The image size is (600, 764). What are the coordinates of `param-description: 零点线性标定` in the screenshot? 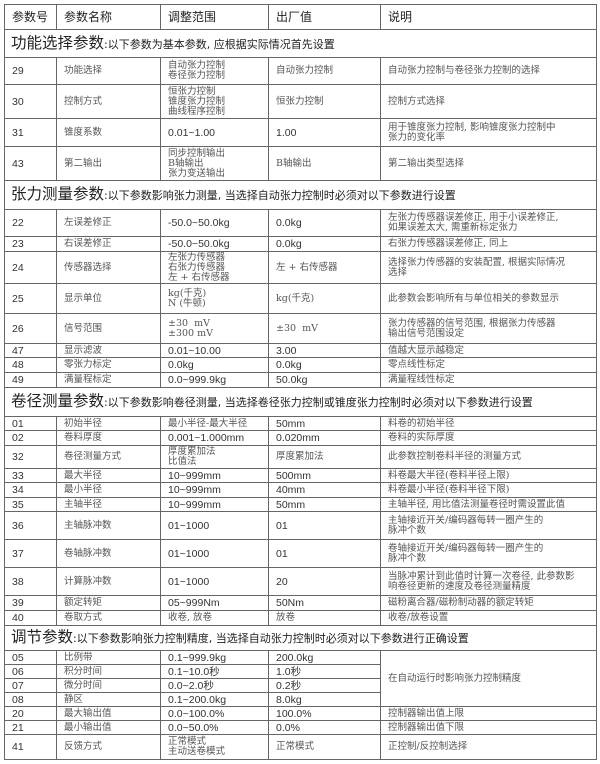 It's located at (488, 365).